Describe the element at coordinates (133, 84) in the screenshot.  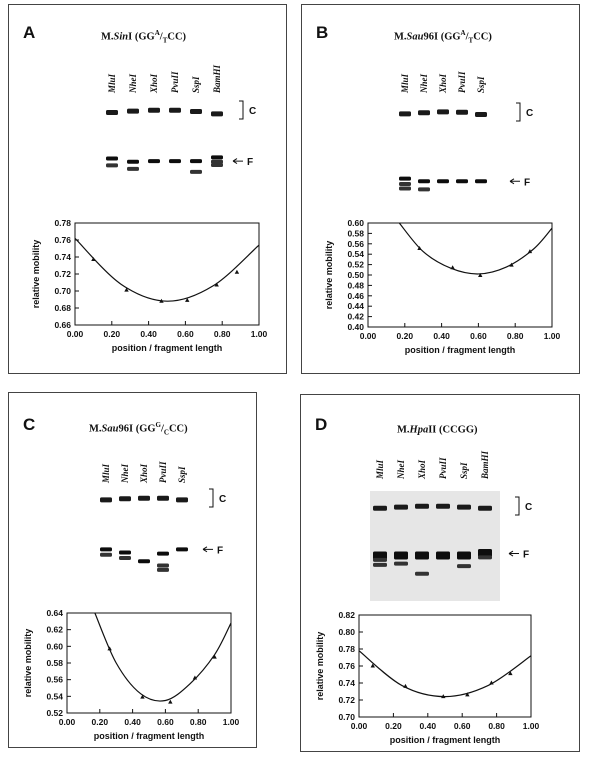
I see `lane-label: NheI` at that location.